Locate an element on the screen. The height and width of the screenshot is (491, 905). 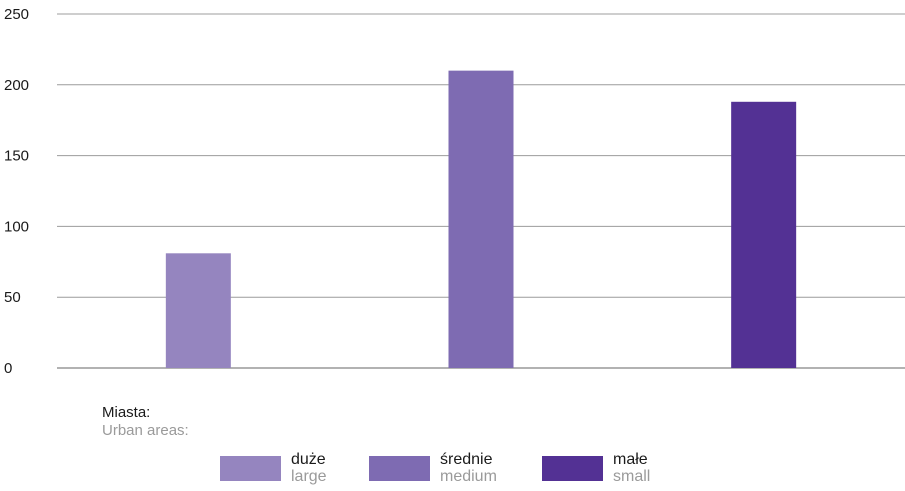
y-tick-label: 200 is located at coordinates (16, 85).